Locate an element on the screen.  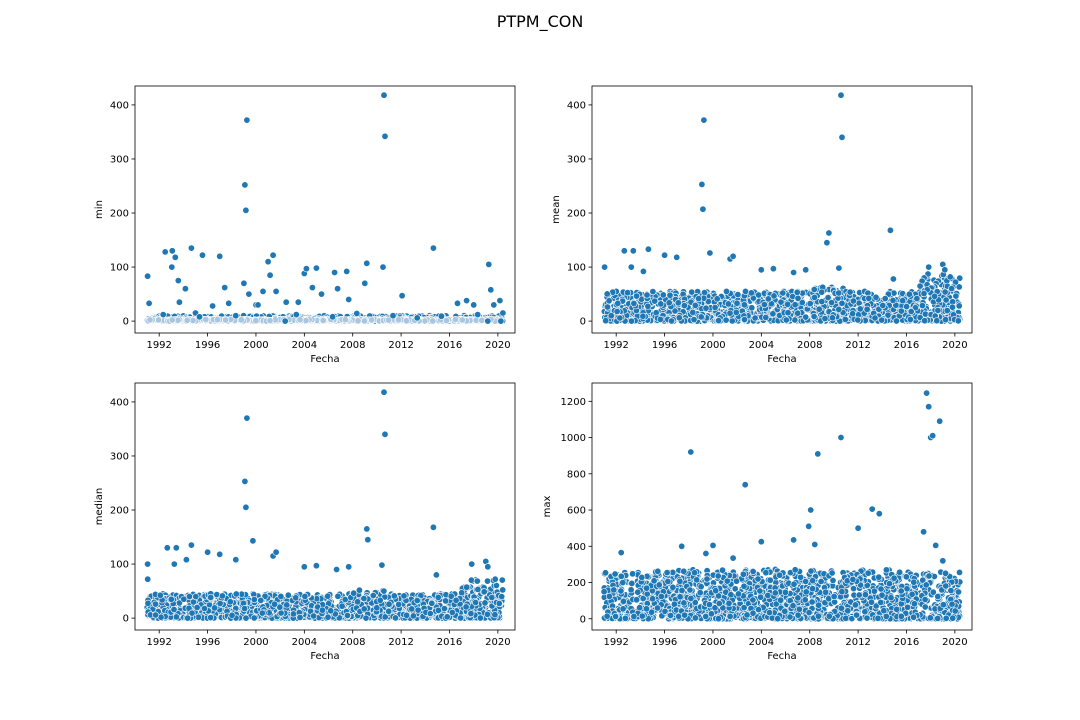
y-tick-label: 100 is located at coordinates (119, 268).